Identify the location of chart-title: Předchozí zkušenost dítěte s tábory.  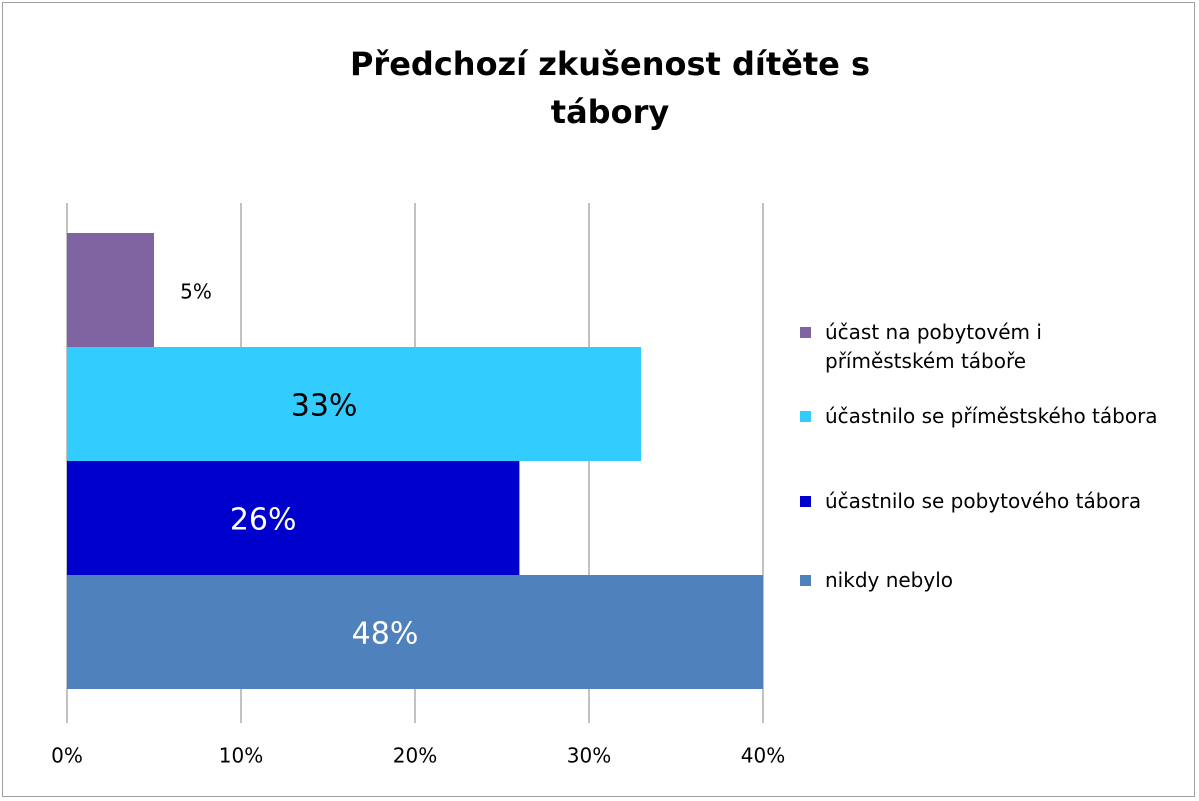
(610, 88).